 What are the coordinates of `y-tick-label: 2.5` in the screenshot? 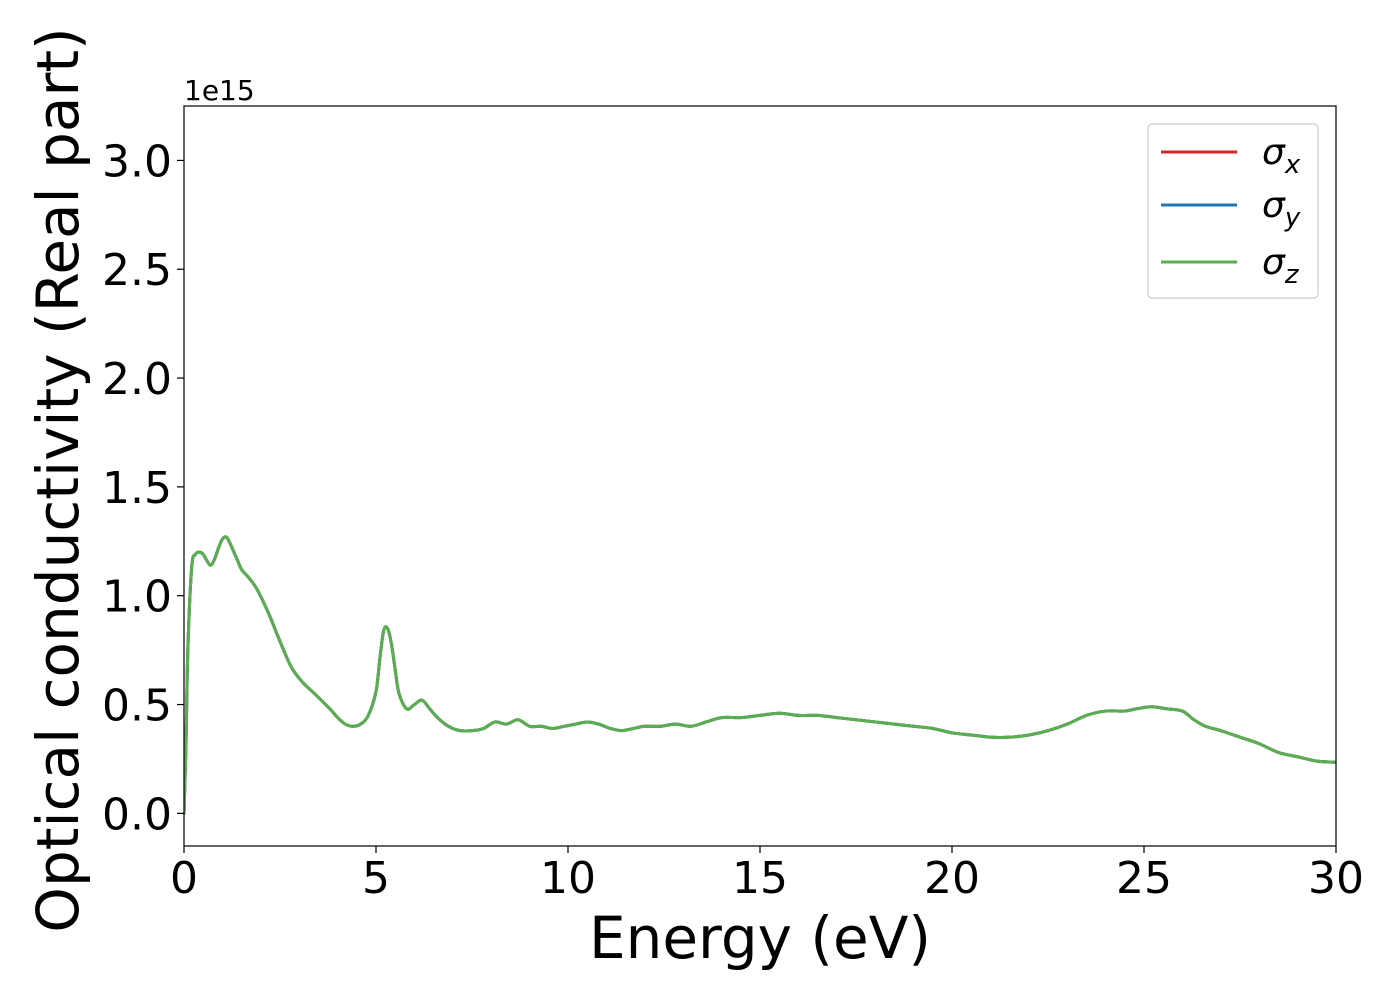 It's located at (137, 270).